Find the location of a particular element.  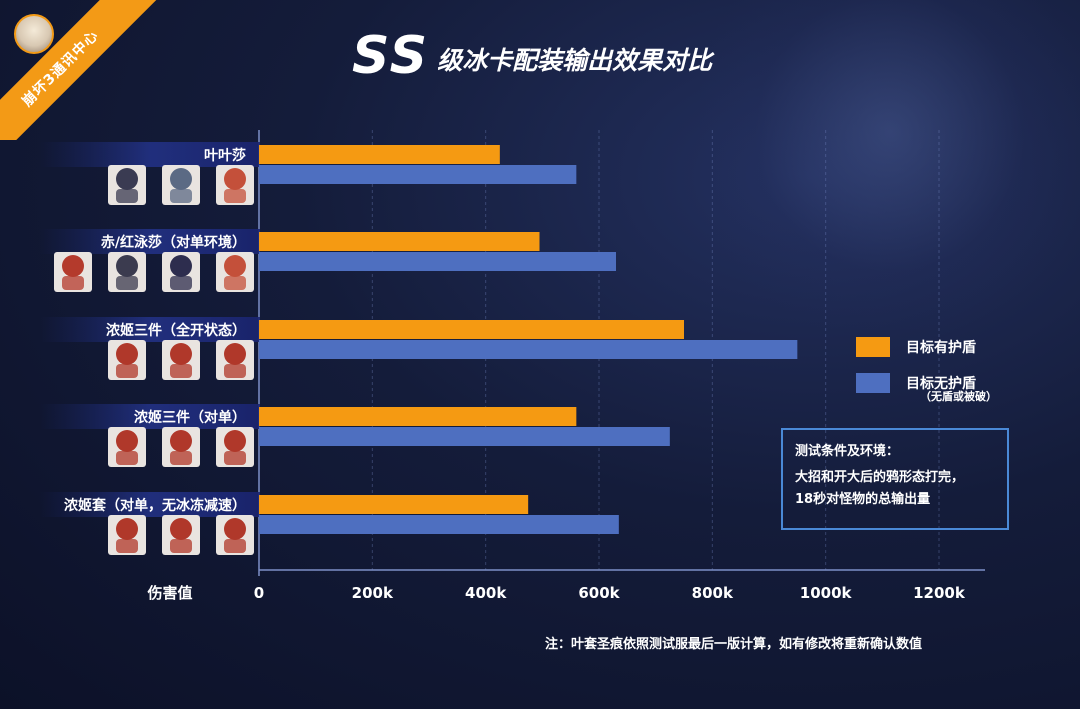

conditions-line: 大招和开大后的鸦形态打完， is located at coordinates (880, 477).